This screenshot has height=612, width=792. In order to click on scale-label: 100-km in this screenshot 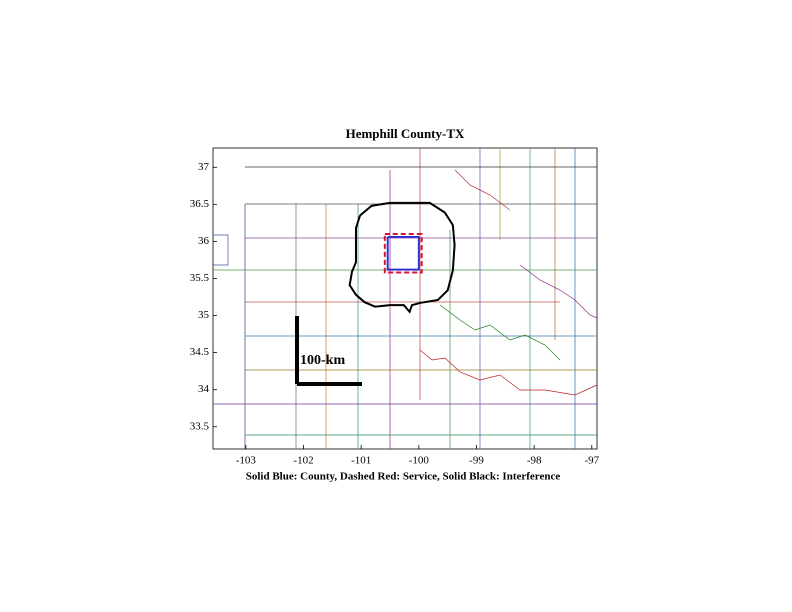, I will do `click(322, 360)`.